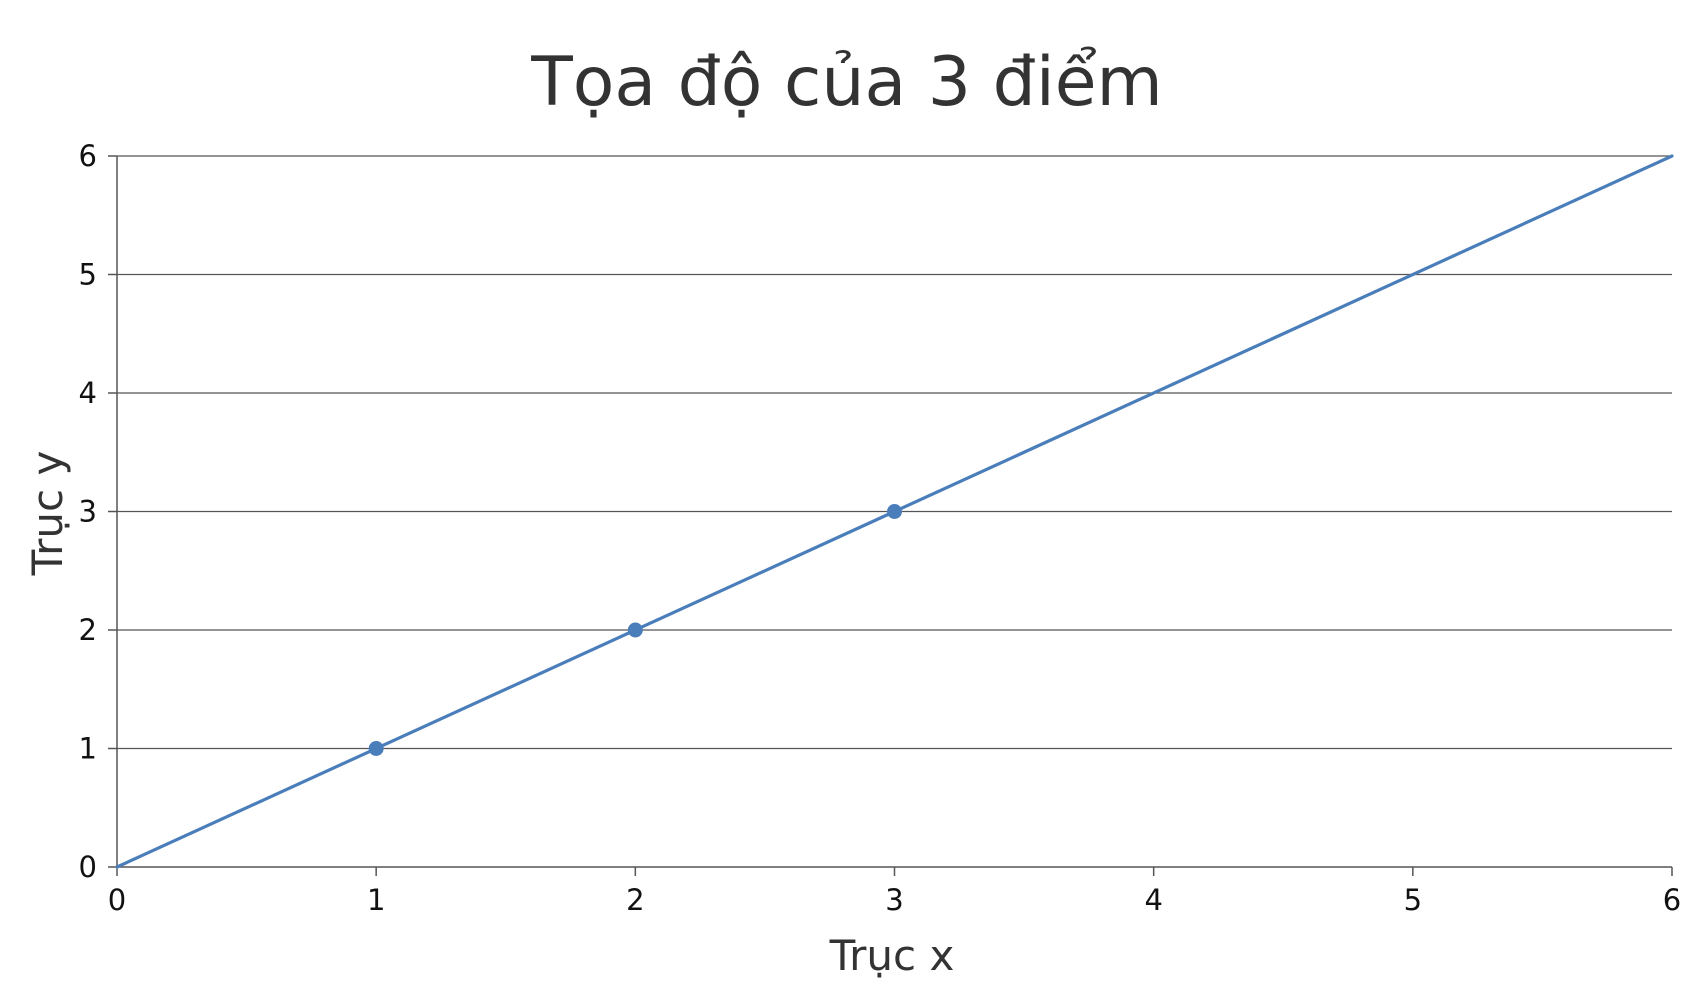 The image size is (1694, 1000). Describe the element at coordinates (88, 630) in the screenshot. I see `y-tick-label-2: 2` at that location.